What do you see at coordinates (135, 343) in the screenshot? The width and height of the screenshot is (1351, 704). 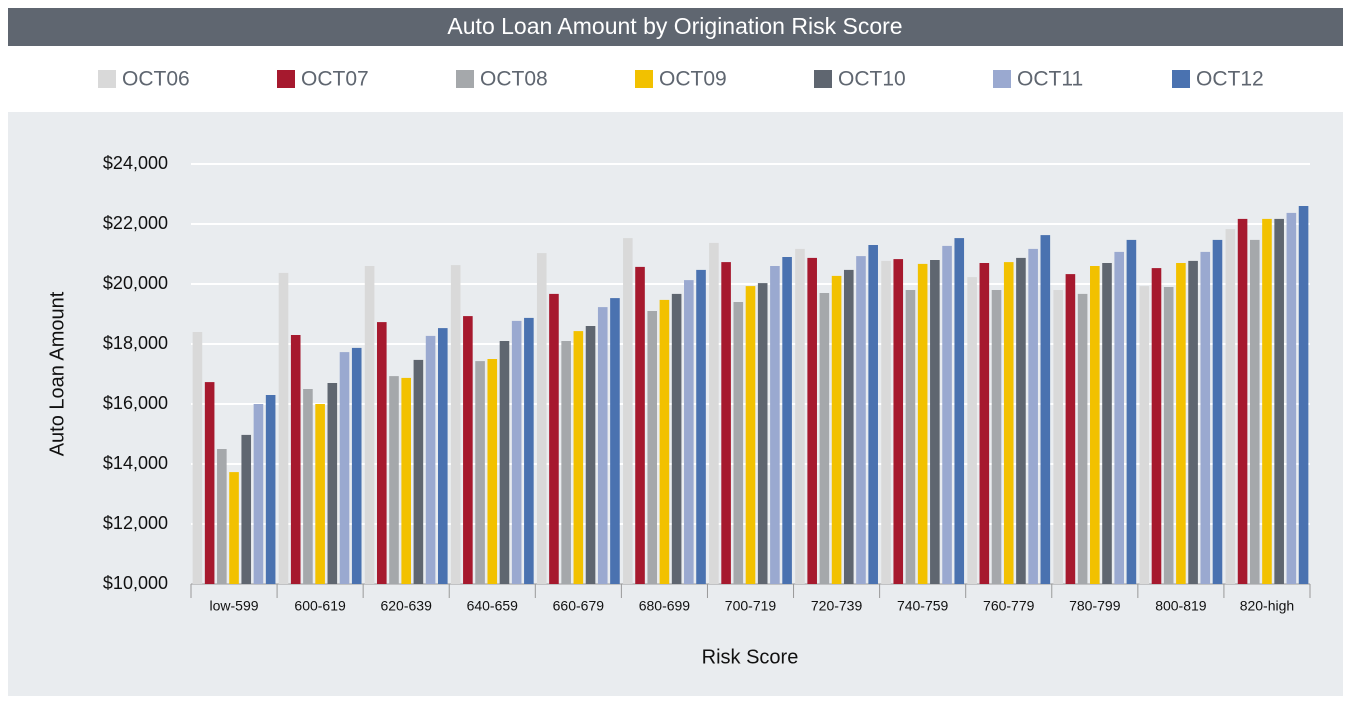 I see `y-tick-label: $18,000` at bounding box center [135, 343].